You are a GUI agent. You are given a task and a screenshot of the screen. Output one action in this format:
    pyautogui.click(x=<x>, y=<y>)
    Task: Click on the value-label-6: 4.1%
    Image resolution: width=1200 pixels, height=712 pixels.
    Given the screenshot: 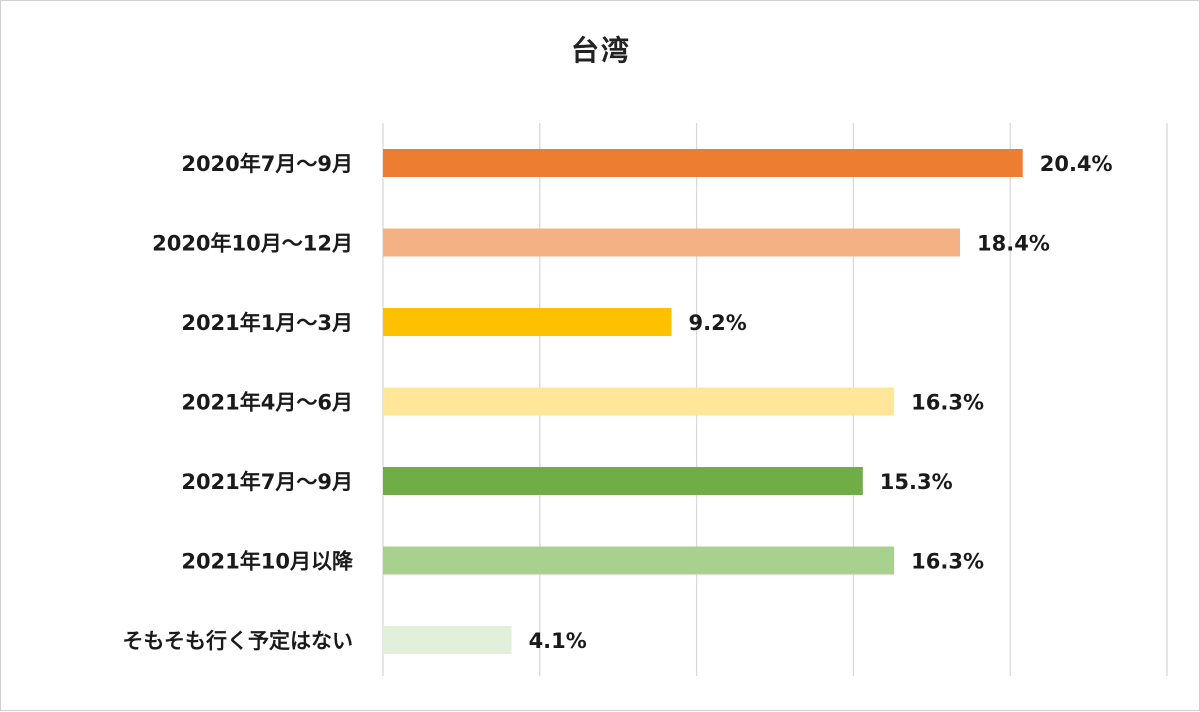 What is the action you would take?
    pyautogui.click(x=558, y=641)
    